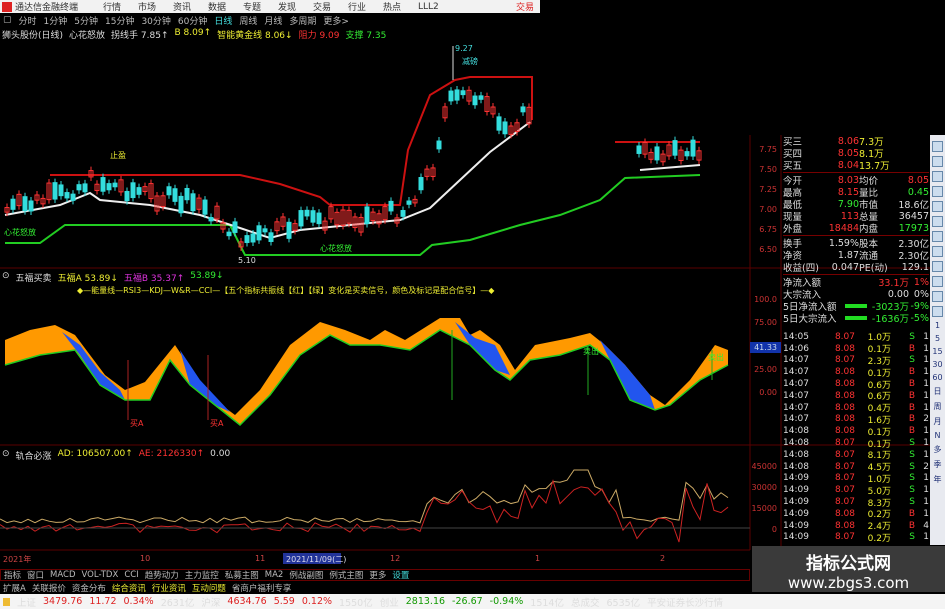 The width and height of the screenshot is (945, 609). I want to click on quote-cell: 8.15, so click(848, 192).